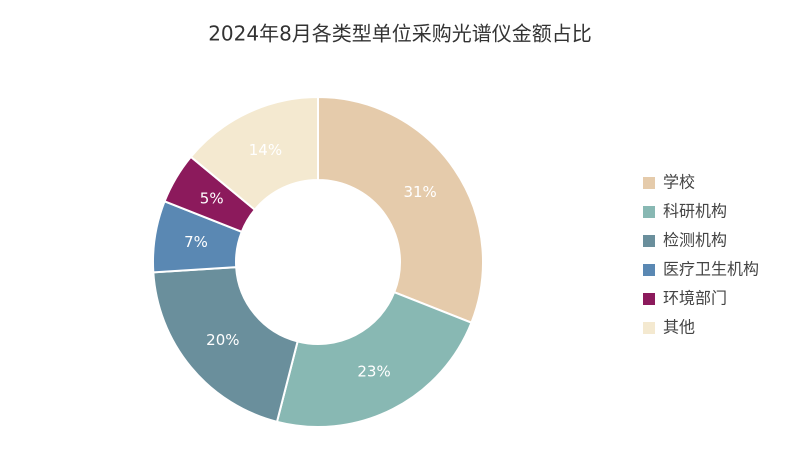 The image size is (794, 475). What do you see at coordinates (695, 240) in the screenshot?
I see `legend-label: 检测机构` at bounding box center [695, 240].